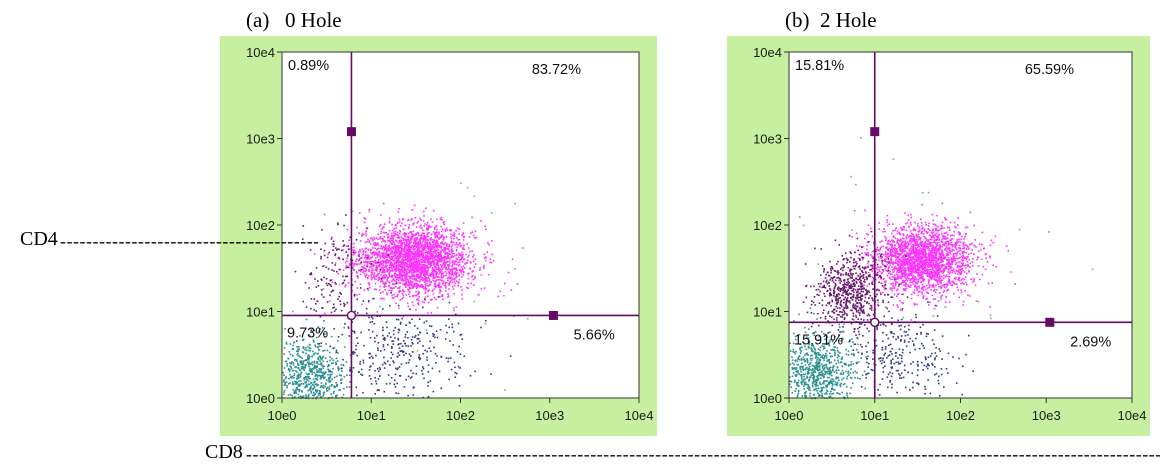 This screenshot has width=1172, height=468. Describe the element at coordinates (351, 131) in the screenshot. I see `gate-vertical-handle` at that location.